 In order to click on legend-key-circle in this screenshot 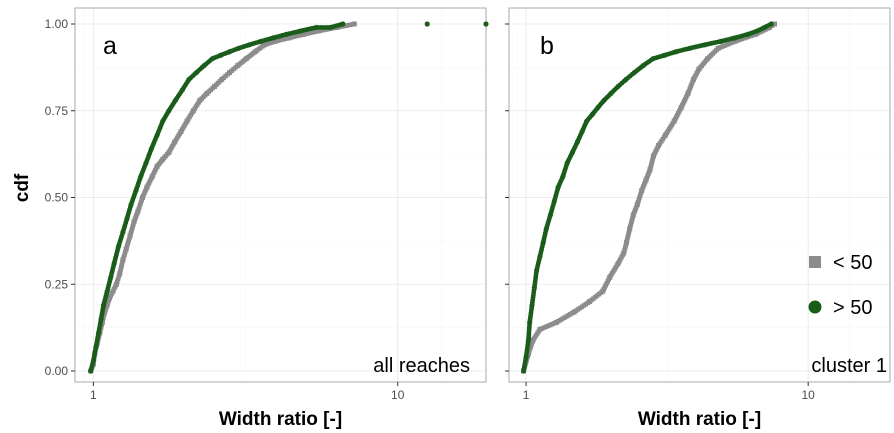, I will do `click(815, 307)`.